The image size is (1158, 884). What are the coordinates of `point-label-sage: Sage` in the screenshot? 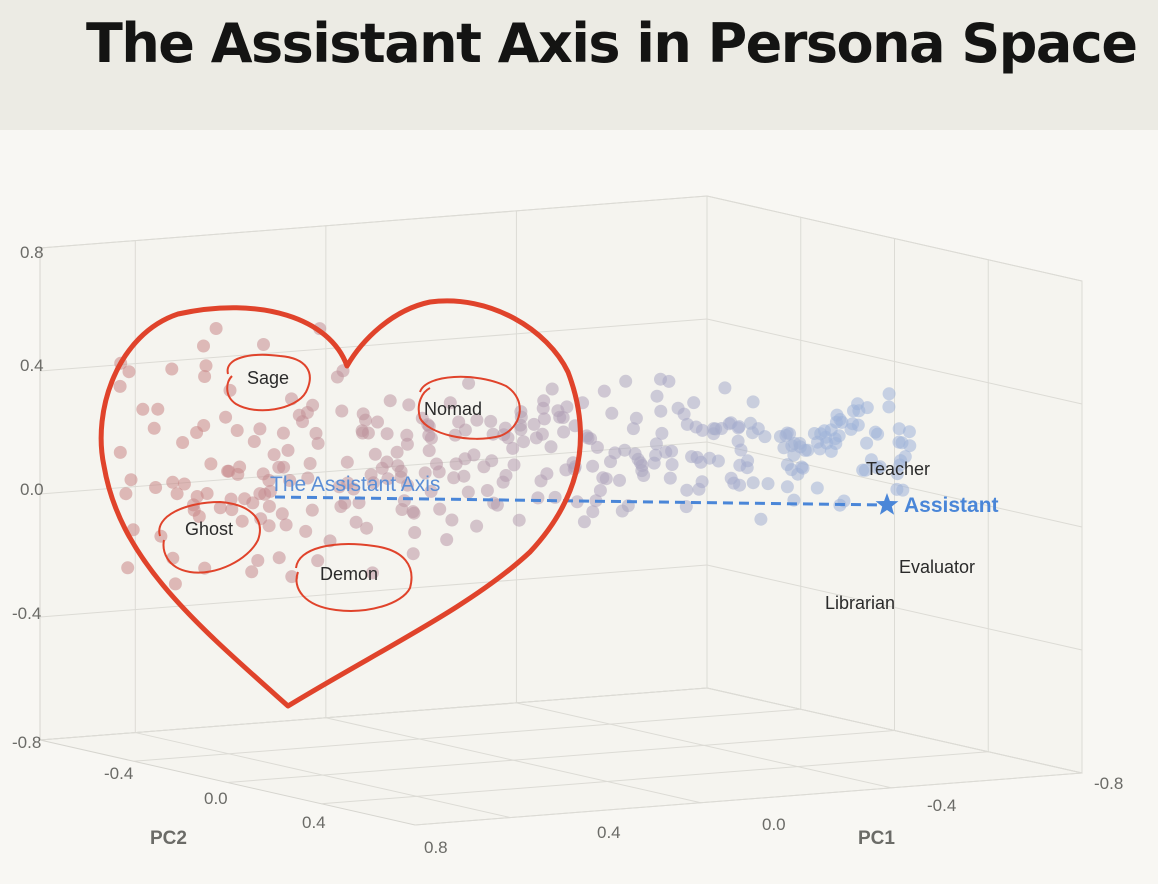 It's located at (268, 378).